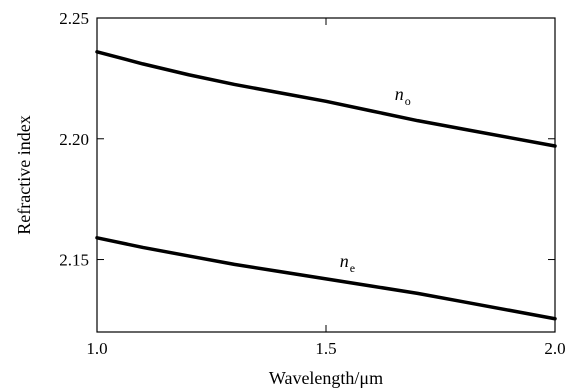 The width and height of the screenshot is (582, 388). What do you see at coordinates (554, 348) in the screenshot?
I see `x-tick-label: 2.0` at bounding box center [554, 348].